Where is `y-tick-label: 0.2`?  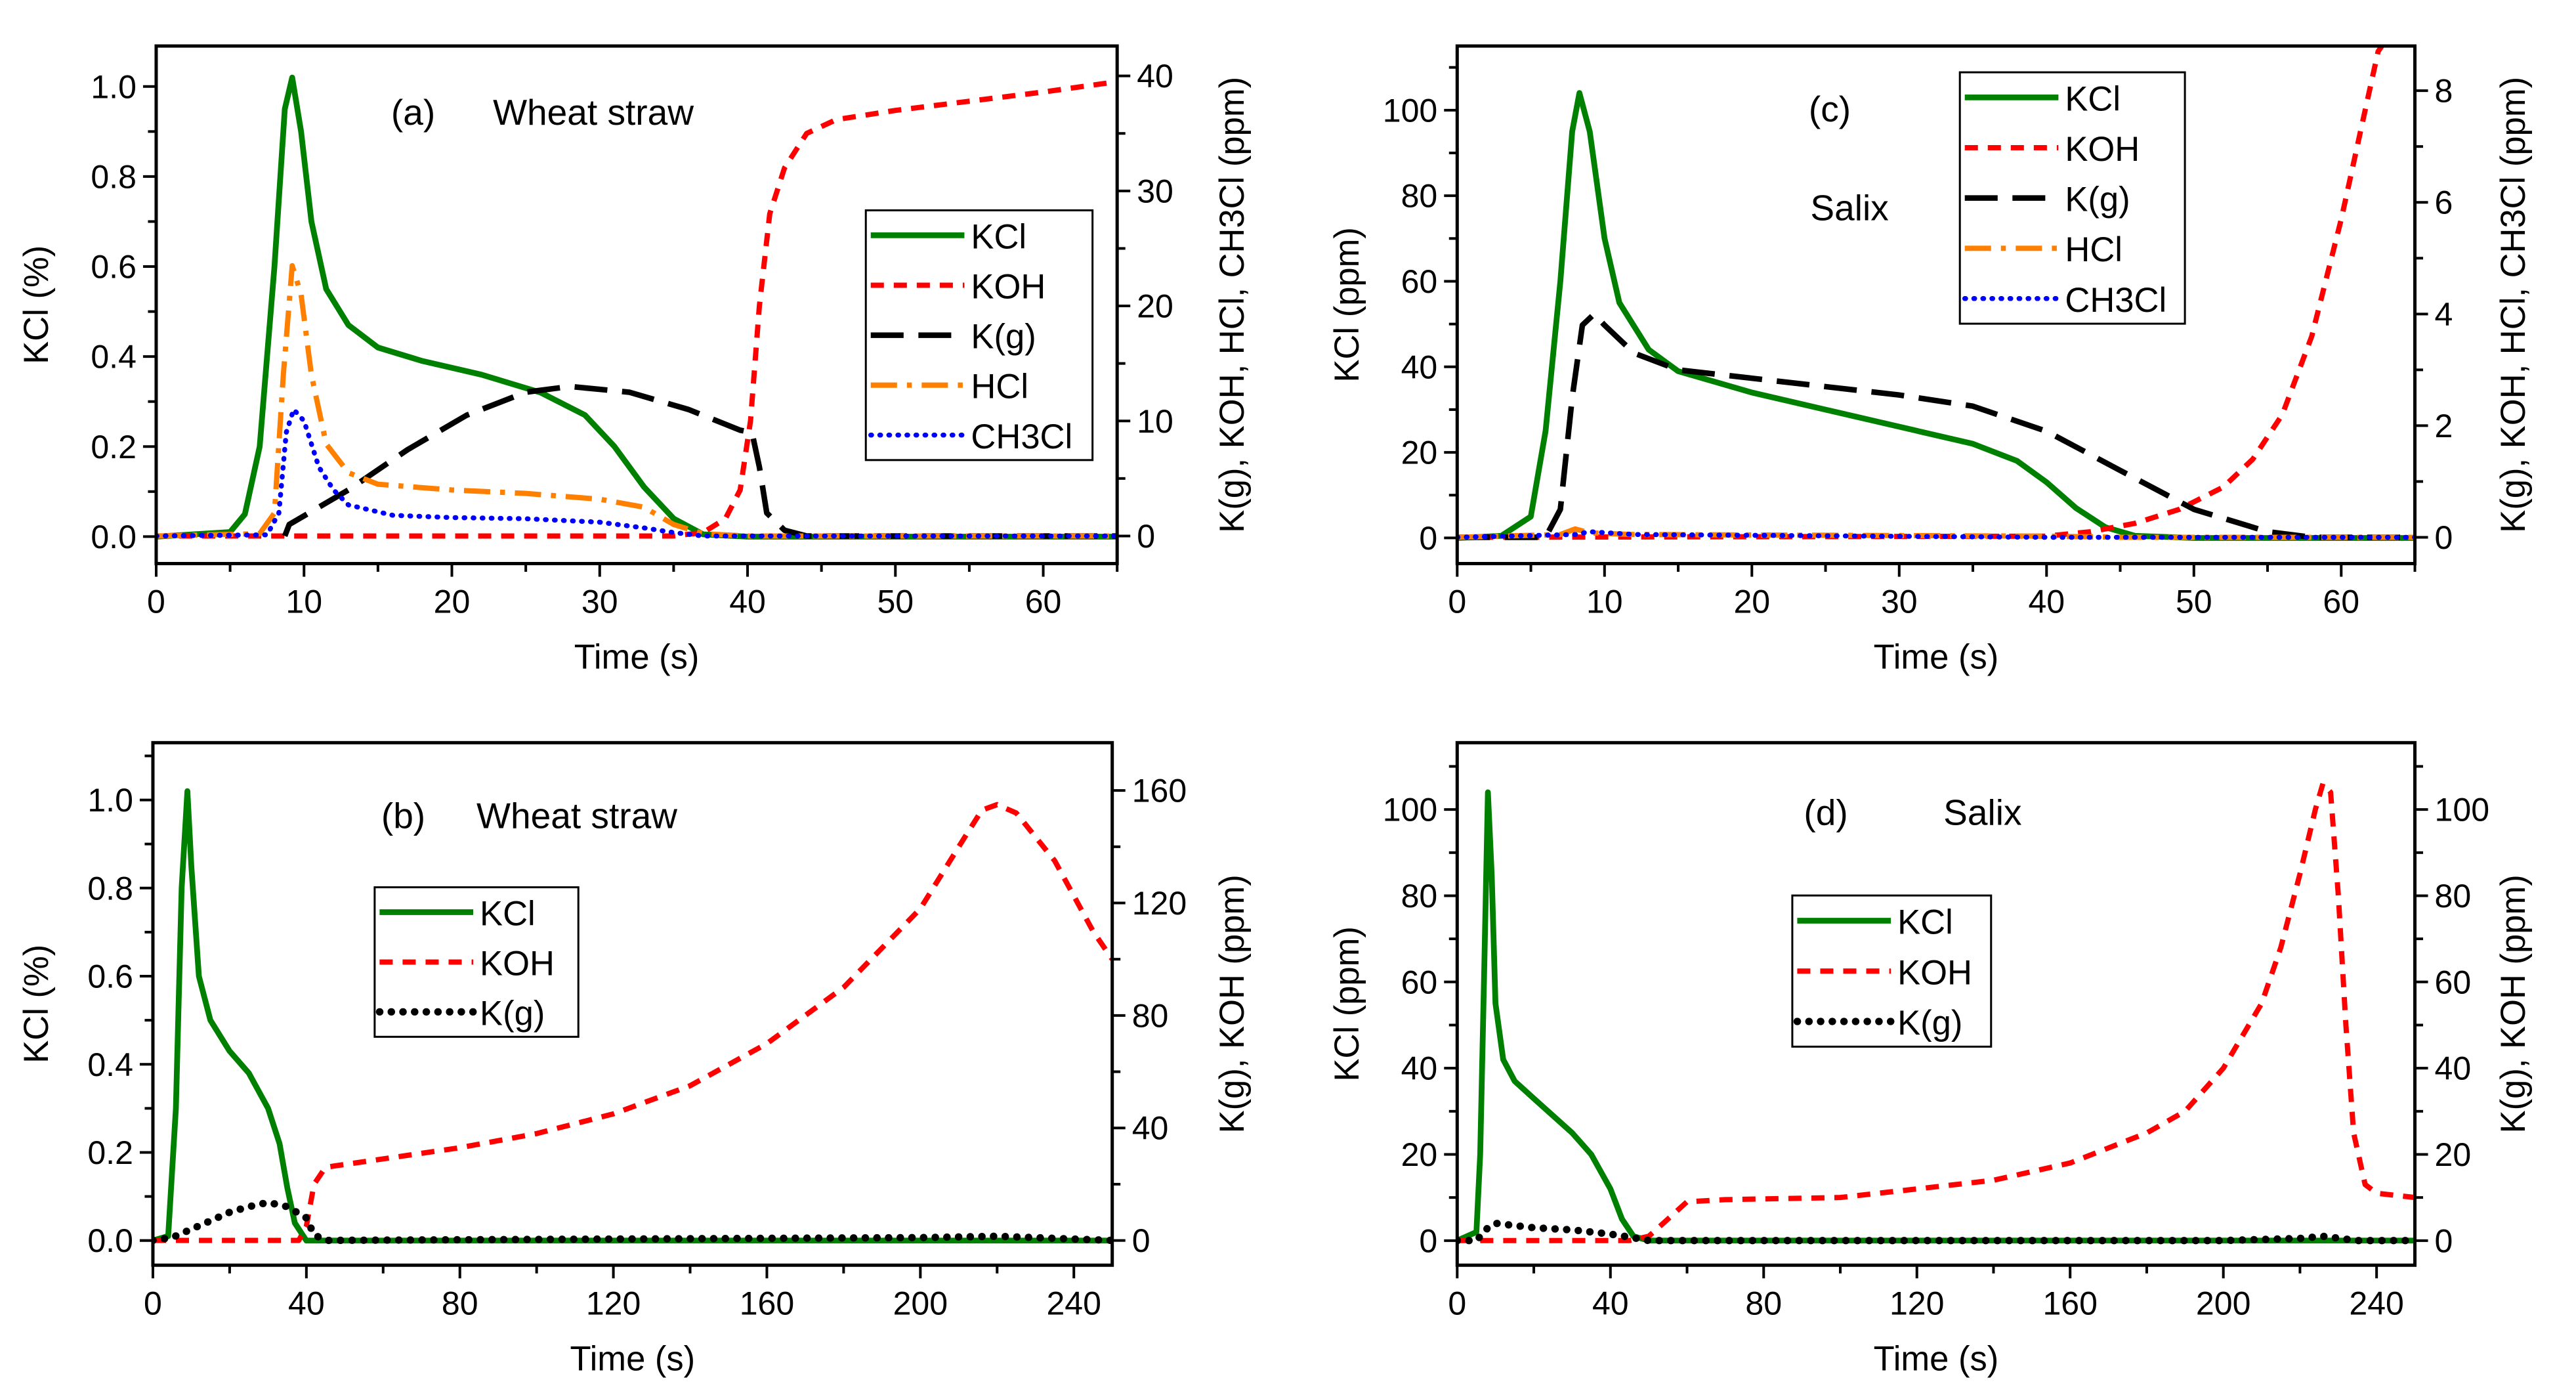 y-tick-label: 0.2 is located at coordinates (114, 447).